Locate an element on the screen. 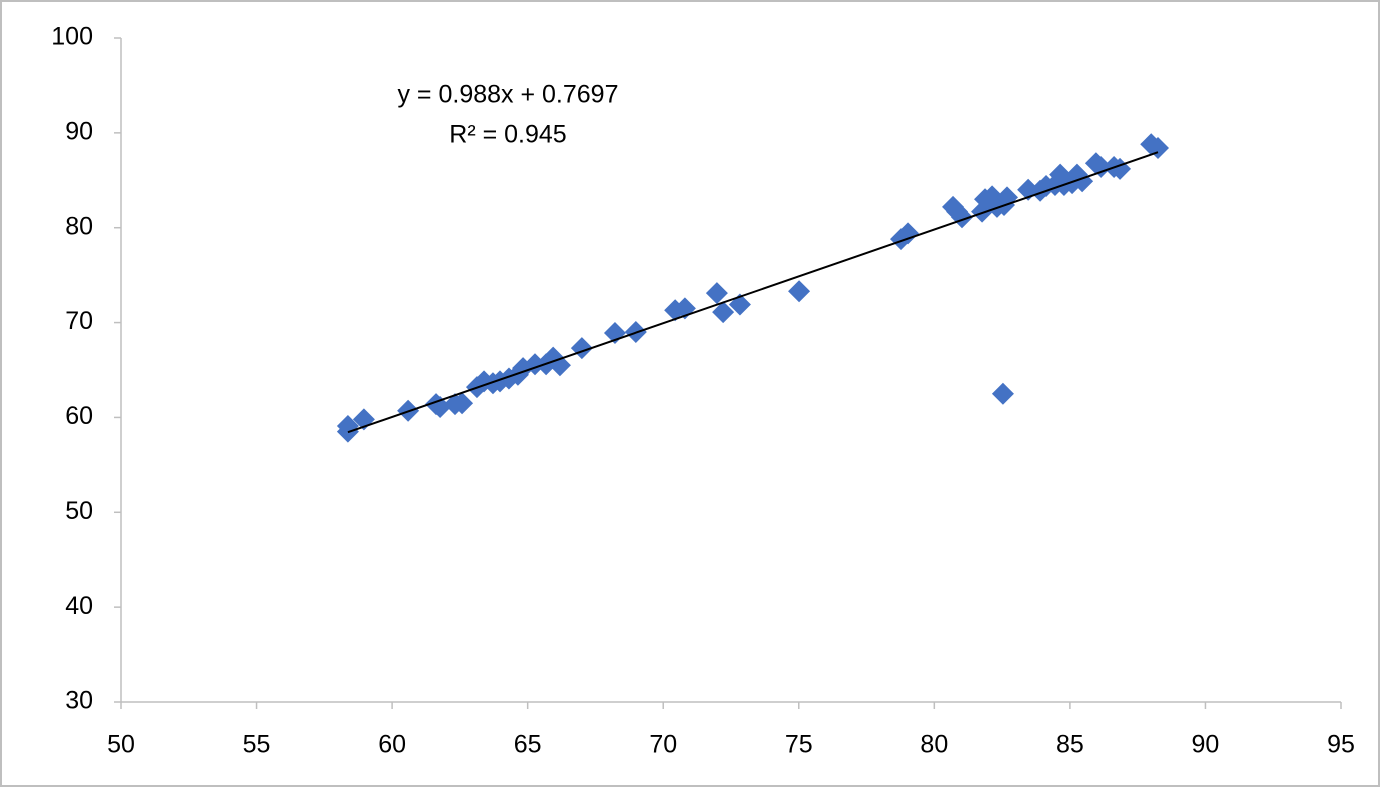  x-tick-label: 60 is located at coordinates (392, 745).